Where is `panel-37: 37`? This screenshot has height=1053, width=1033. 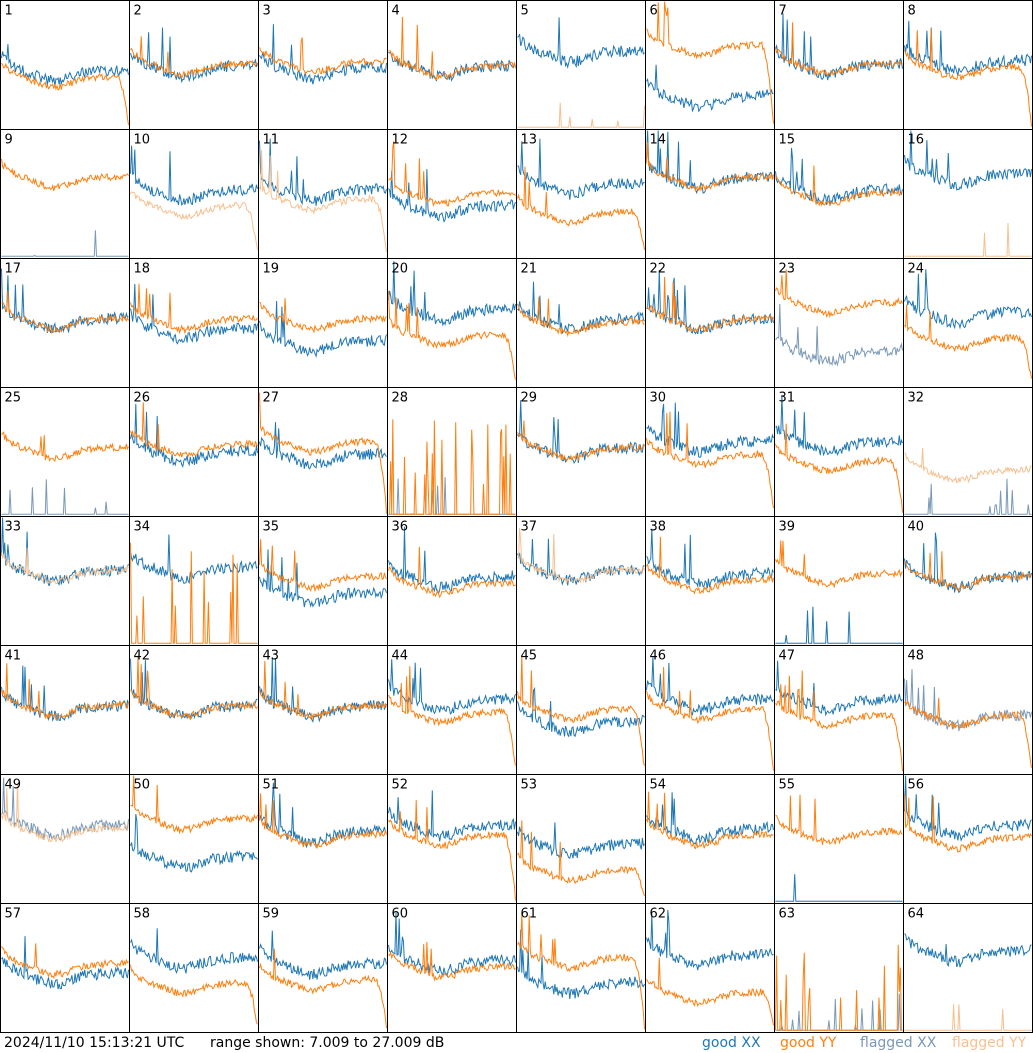 panel-37: 37 is located at coordinates (581, 581).